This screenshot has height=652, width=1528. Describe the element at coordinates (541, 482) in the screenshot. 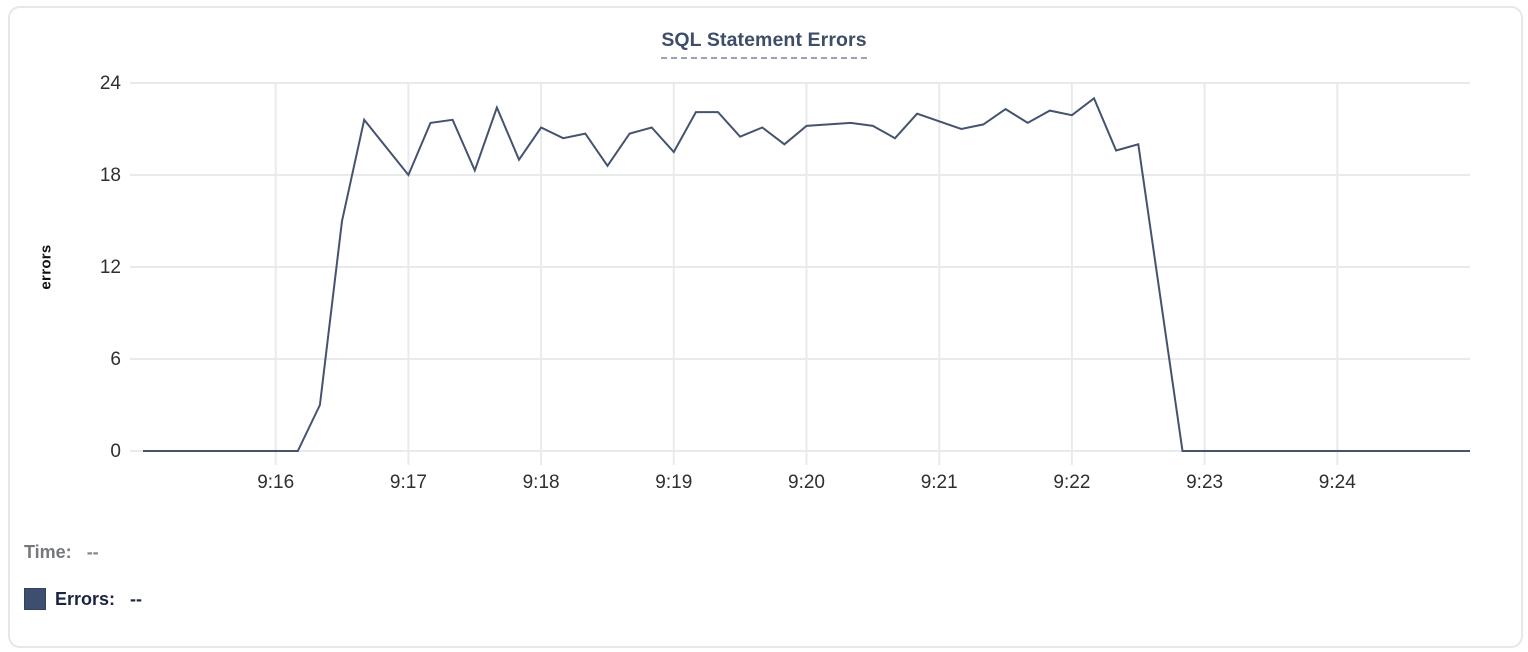

I see `x-tick-label: 9:18` at that location.